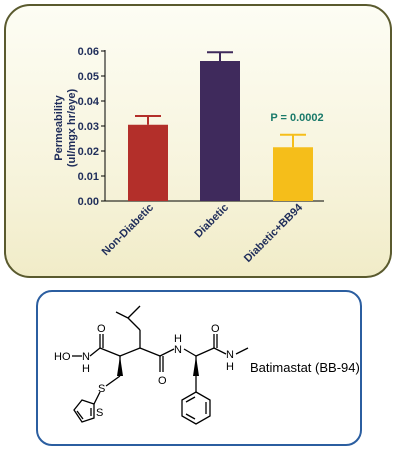  What do you see at coordinates (148, 162) in the screenshot?
I see `bar-non-diabetic` at bounding box center [148, 162].